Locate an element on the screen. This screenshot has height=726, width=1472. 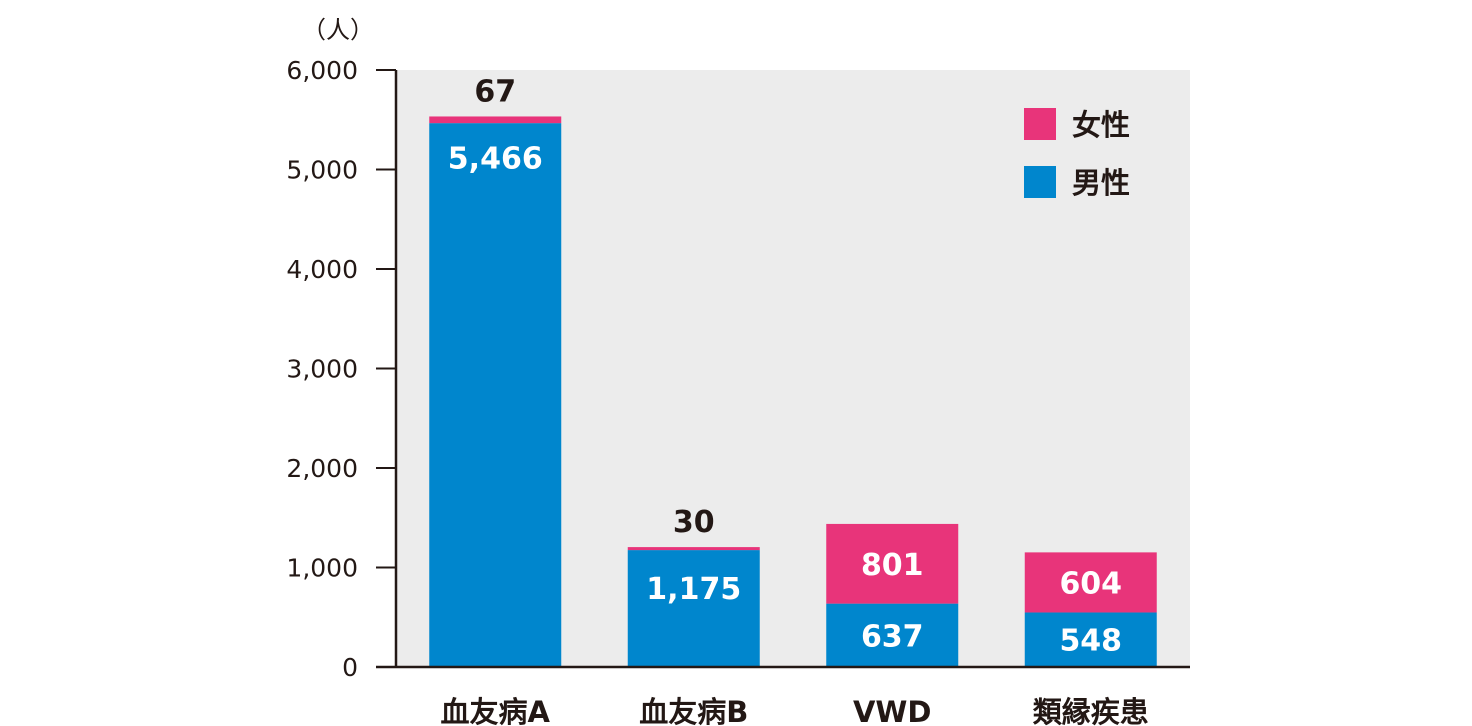
data-label-female: 67 is located at coordinates (495, 91).